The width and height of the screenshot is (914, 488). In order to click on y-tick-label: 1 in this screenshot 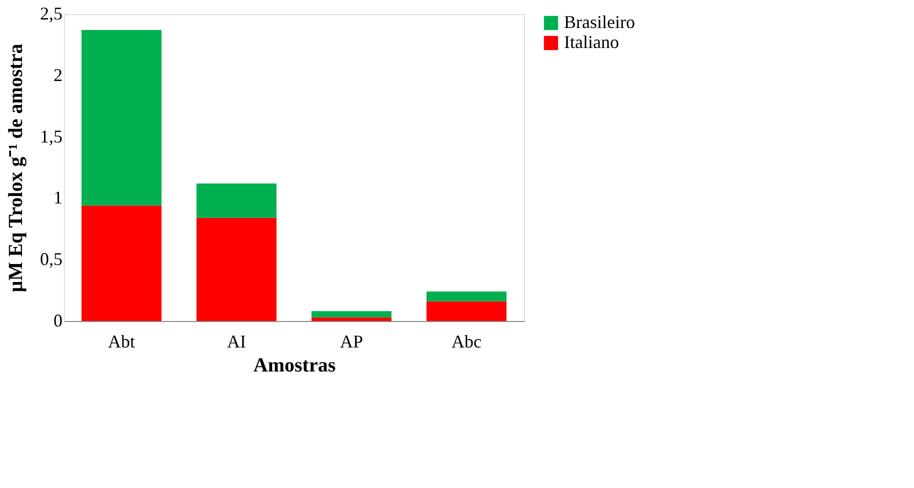, I will do `click(58, 198)`.